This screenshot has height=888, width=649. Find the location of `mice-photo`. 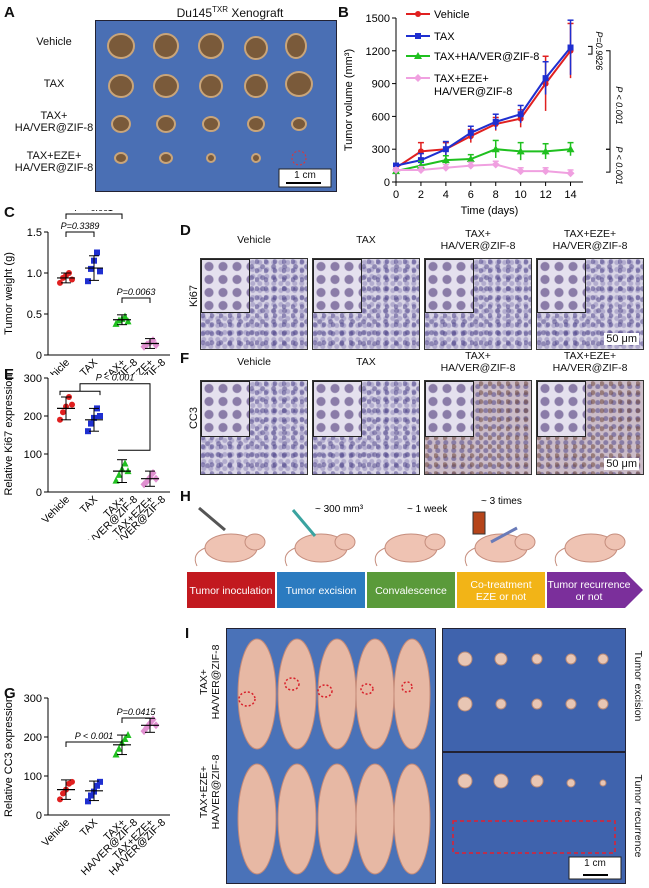

mice-photo is located at coordinates (331, 756).